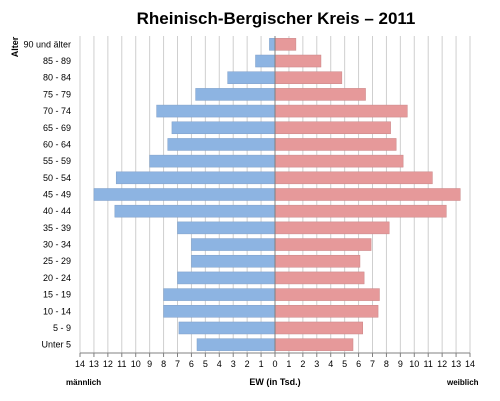 This screenshot has width=500, height=401. What do you see at coordinates (62, 328) in the screenshot?
I see `category-label: 5 - 9` at bounding box center [62, 328].